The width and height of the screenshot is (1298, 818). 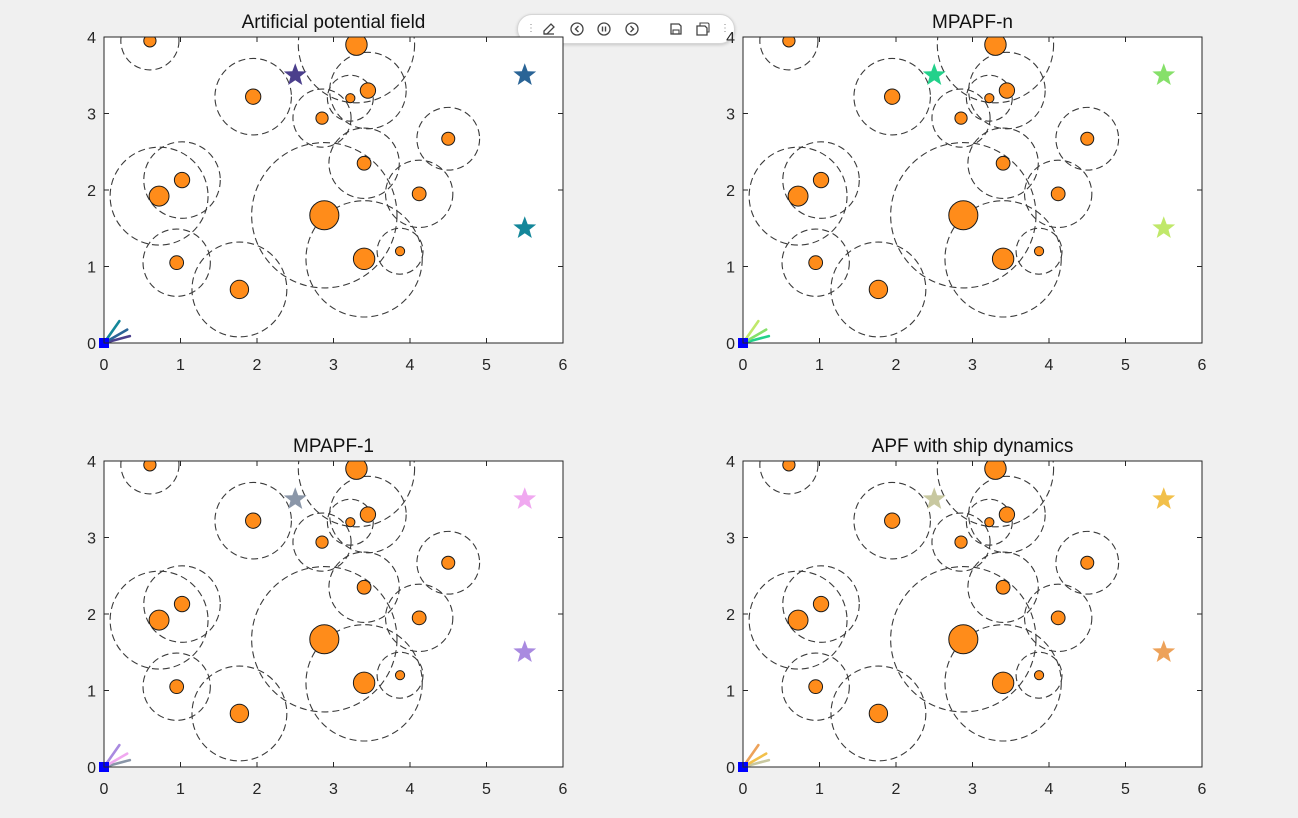 What do you see at coordinates (531, 28) in the screenshot?
I see `toolbar-grip-icon: ⋮` at bounding box center [531, 28].